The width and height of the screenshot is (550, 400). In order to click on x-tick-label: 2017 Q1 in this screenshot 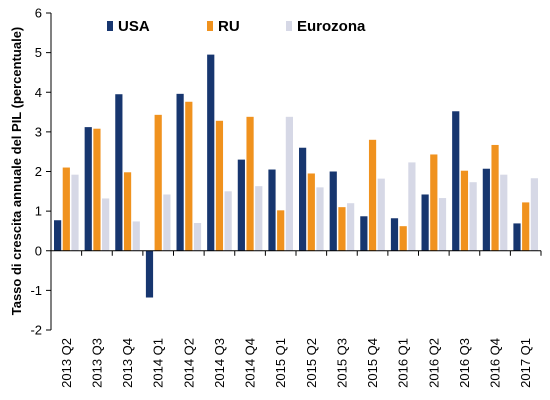, I will do `click(525, 363)`.